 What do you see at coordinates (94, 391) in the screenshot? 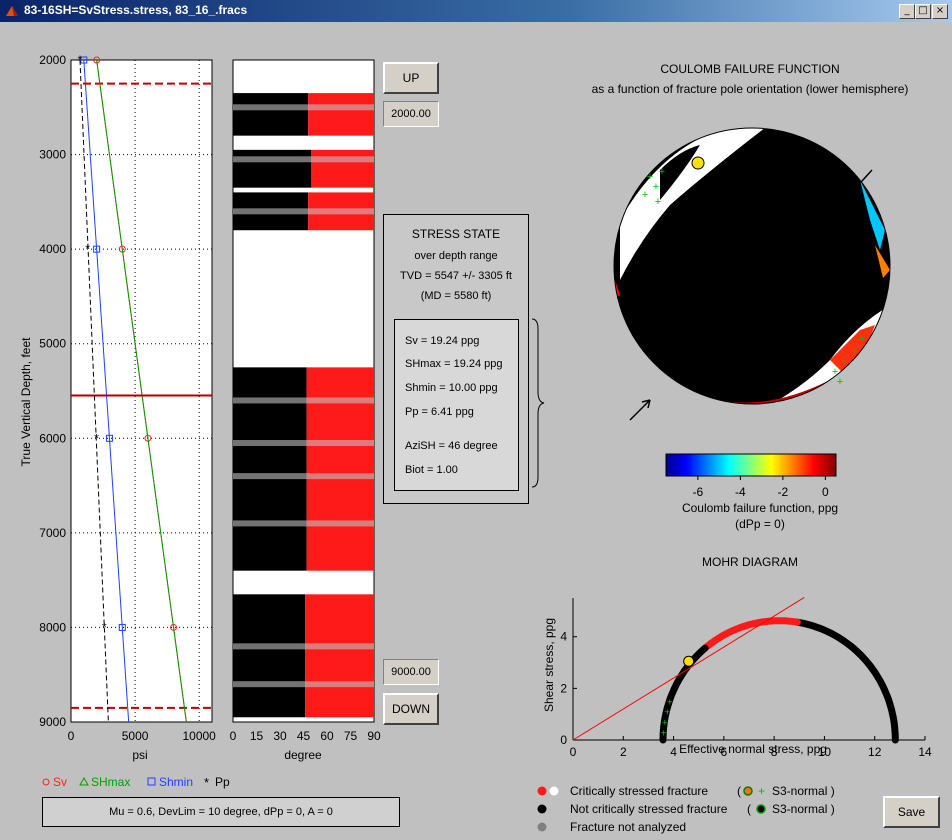
I see `series-line-pp` at bounding box center [94, 391].